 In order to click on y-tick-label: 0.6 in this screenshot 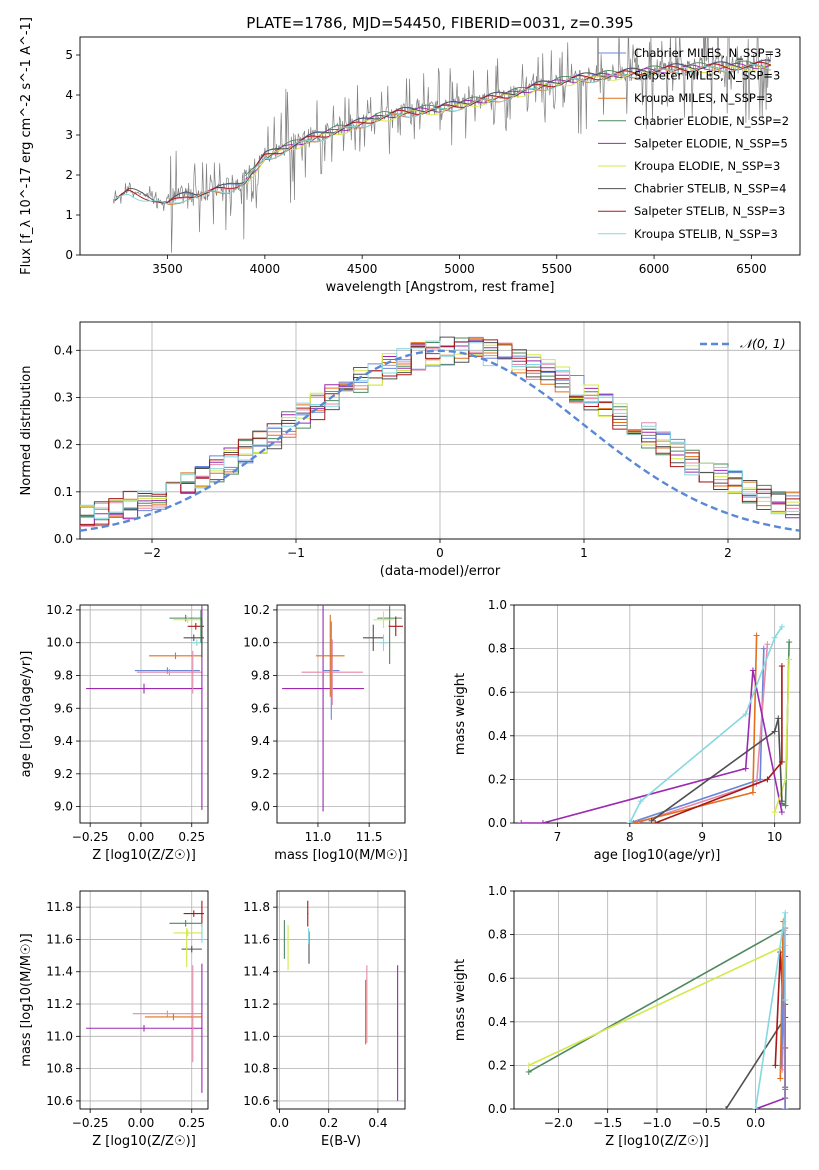, I will do `click(497, 692)`.